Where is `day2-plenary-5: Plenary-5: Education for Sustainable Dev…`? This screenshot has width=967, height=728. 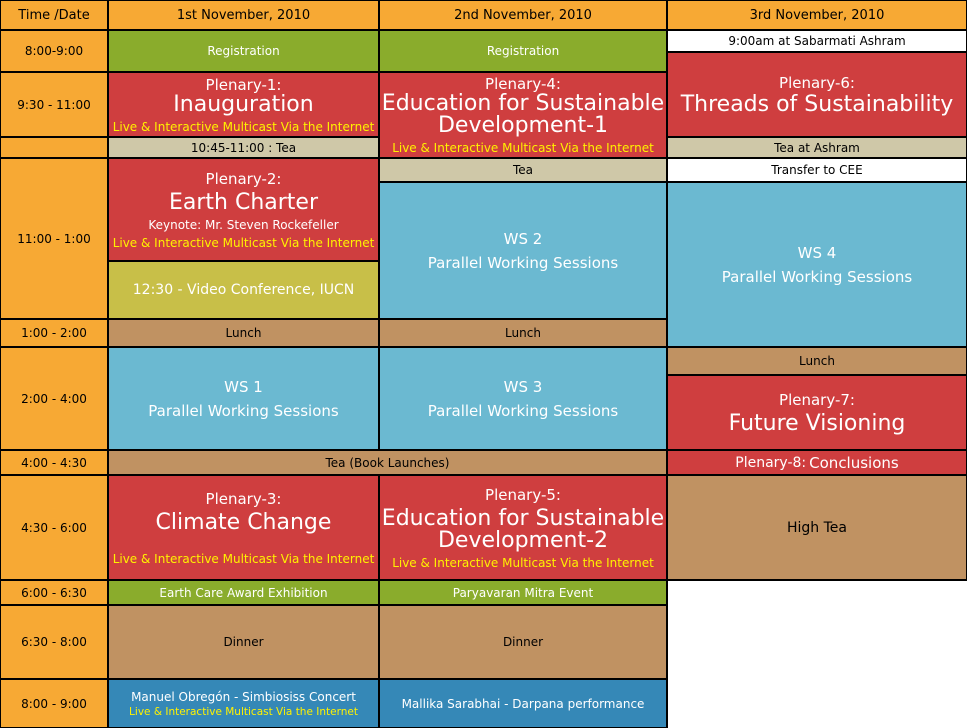 day2-plenary-5: Plenary-5: Education for Sustainable Dev… is located at coordinates (523, 527).